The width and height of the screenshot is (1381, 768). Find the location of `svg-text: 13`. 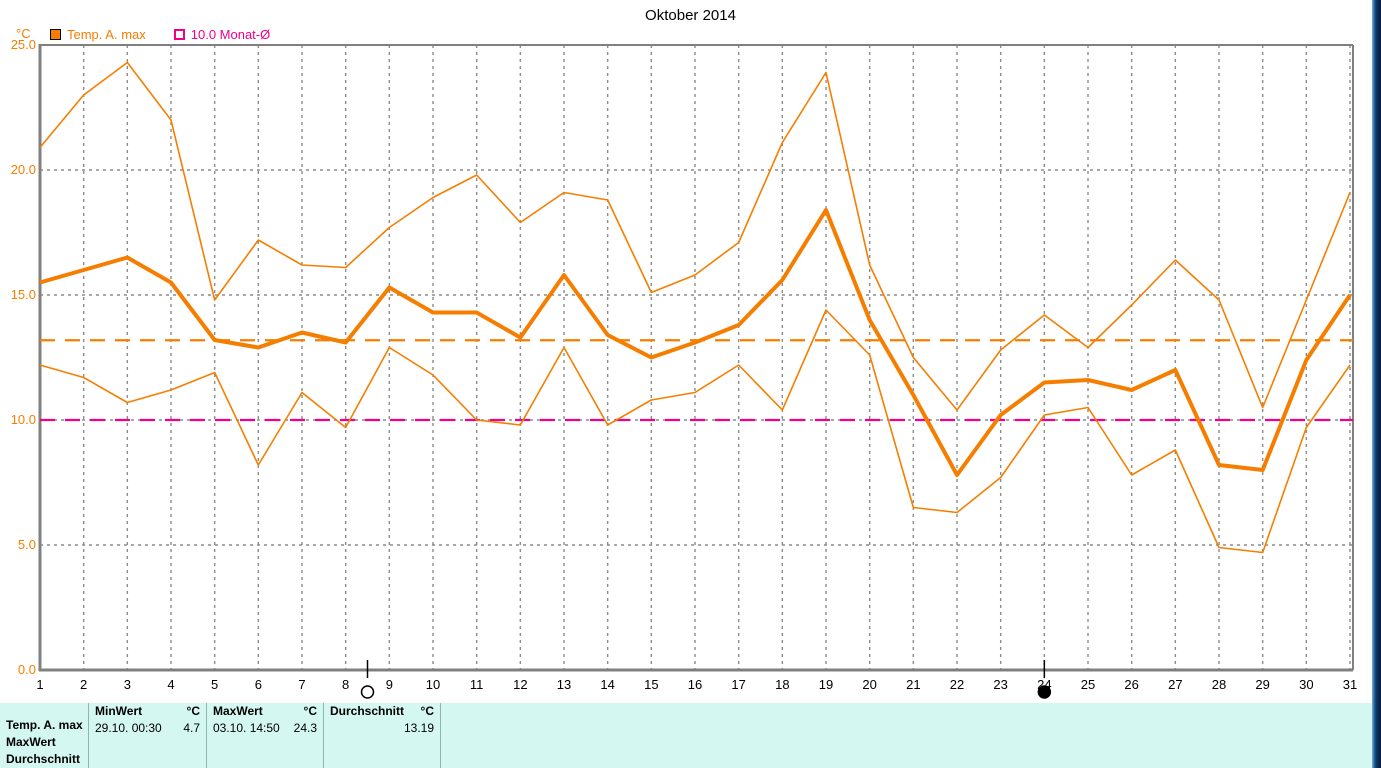

svg-text: 13 is located at coordinates (564, 684).